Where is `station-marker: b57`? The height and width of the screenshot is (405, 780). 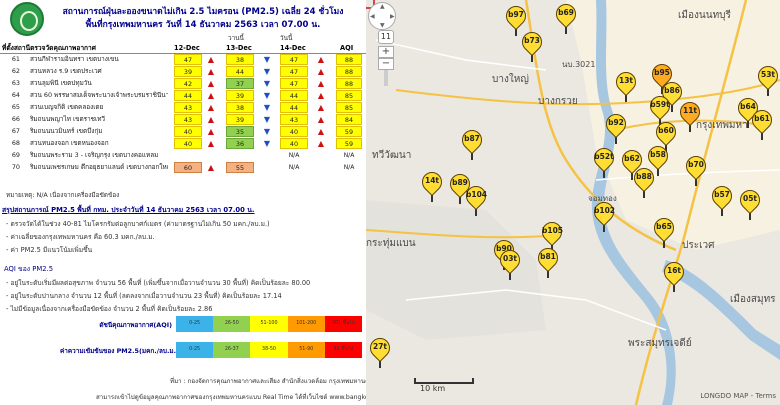
station-marker: b57 is located at coordinates (722, 198).